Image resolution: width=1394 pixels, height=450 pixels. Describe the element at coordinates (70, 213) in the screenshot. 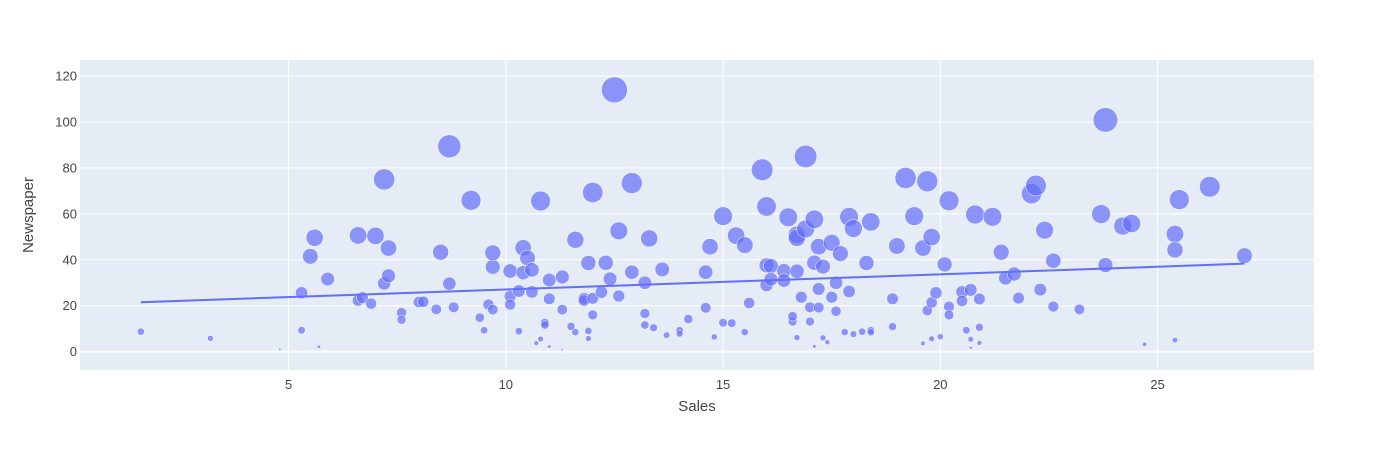

I see `y-tick-label: 60` at that location.